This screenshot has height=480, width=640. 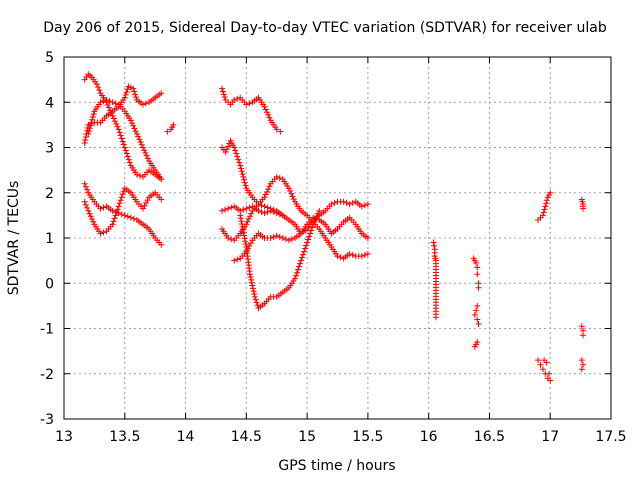 I want to click on y-tick-label: 3, so click(x=49, y=149).